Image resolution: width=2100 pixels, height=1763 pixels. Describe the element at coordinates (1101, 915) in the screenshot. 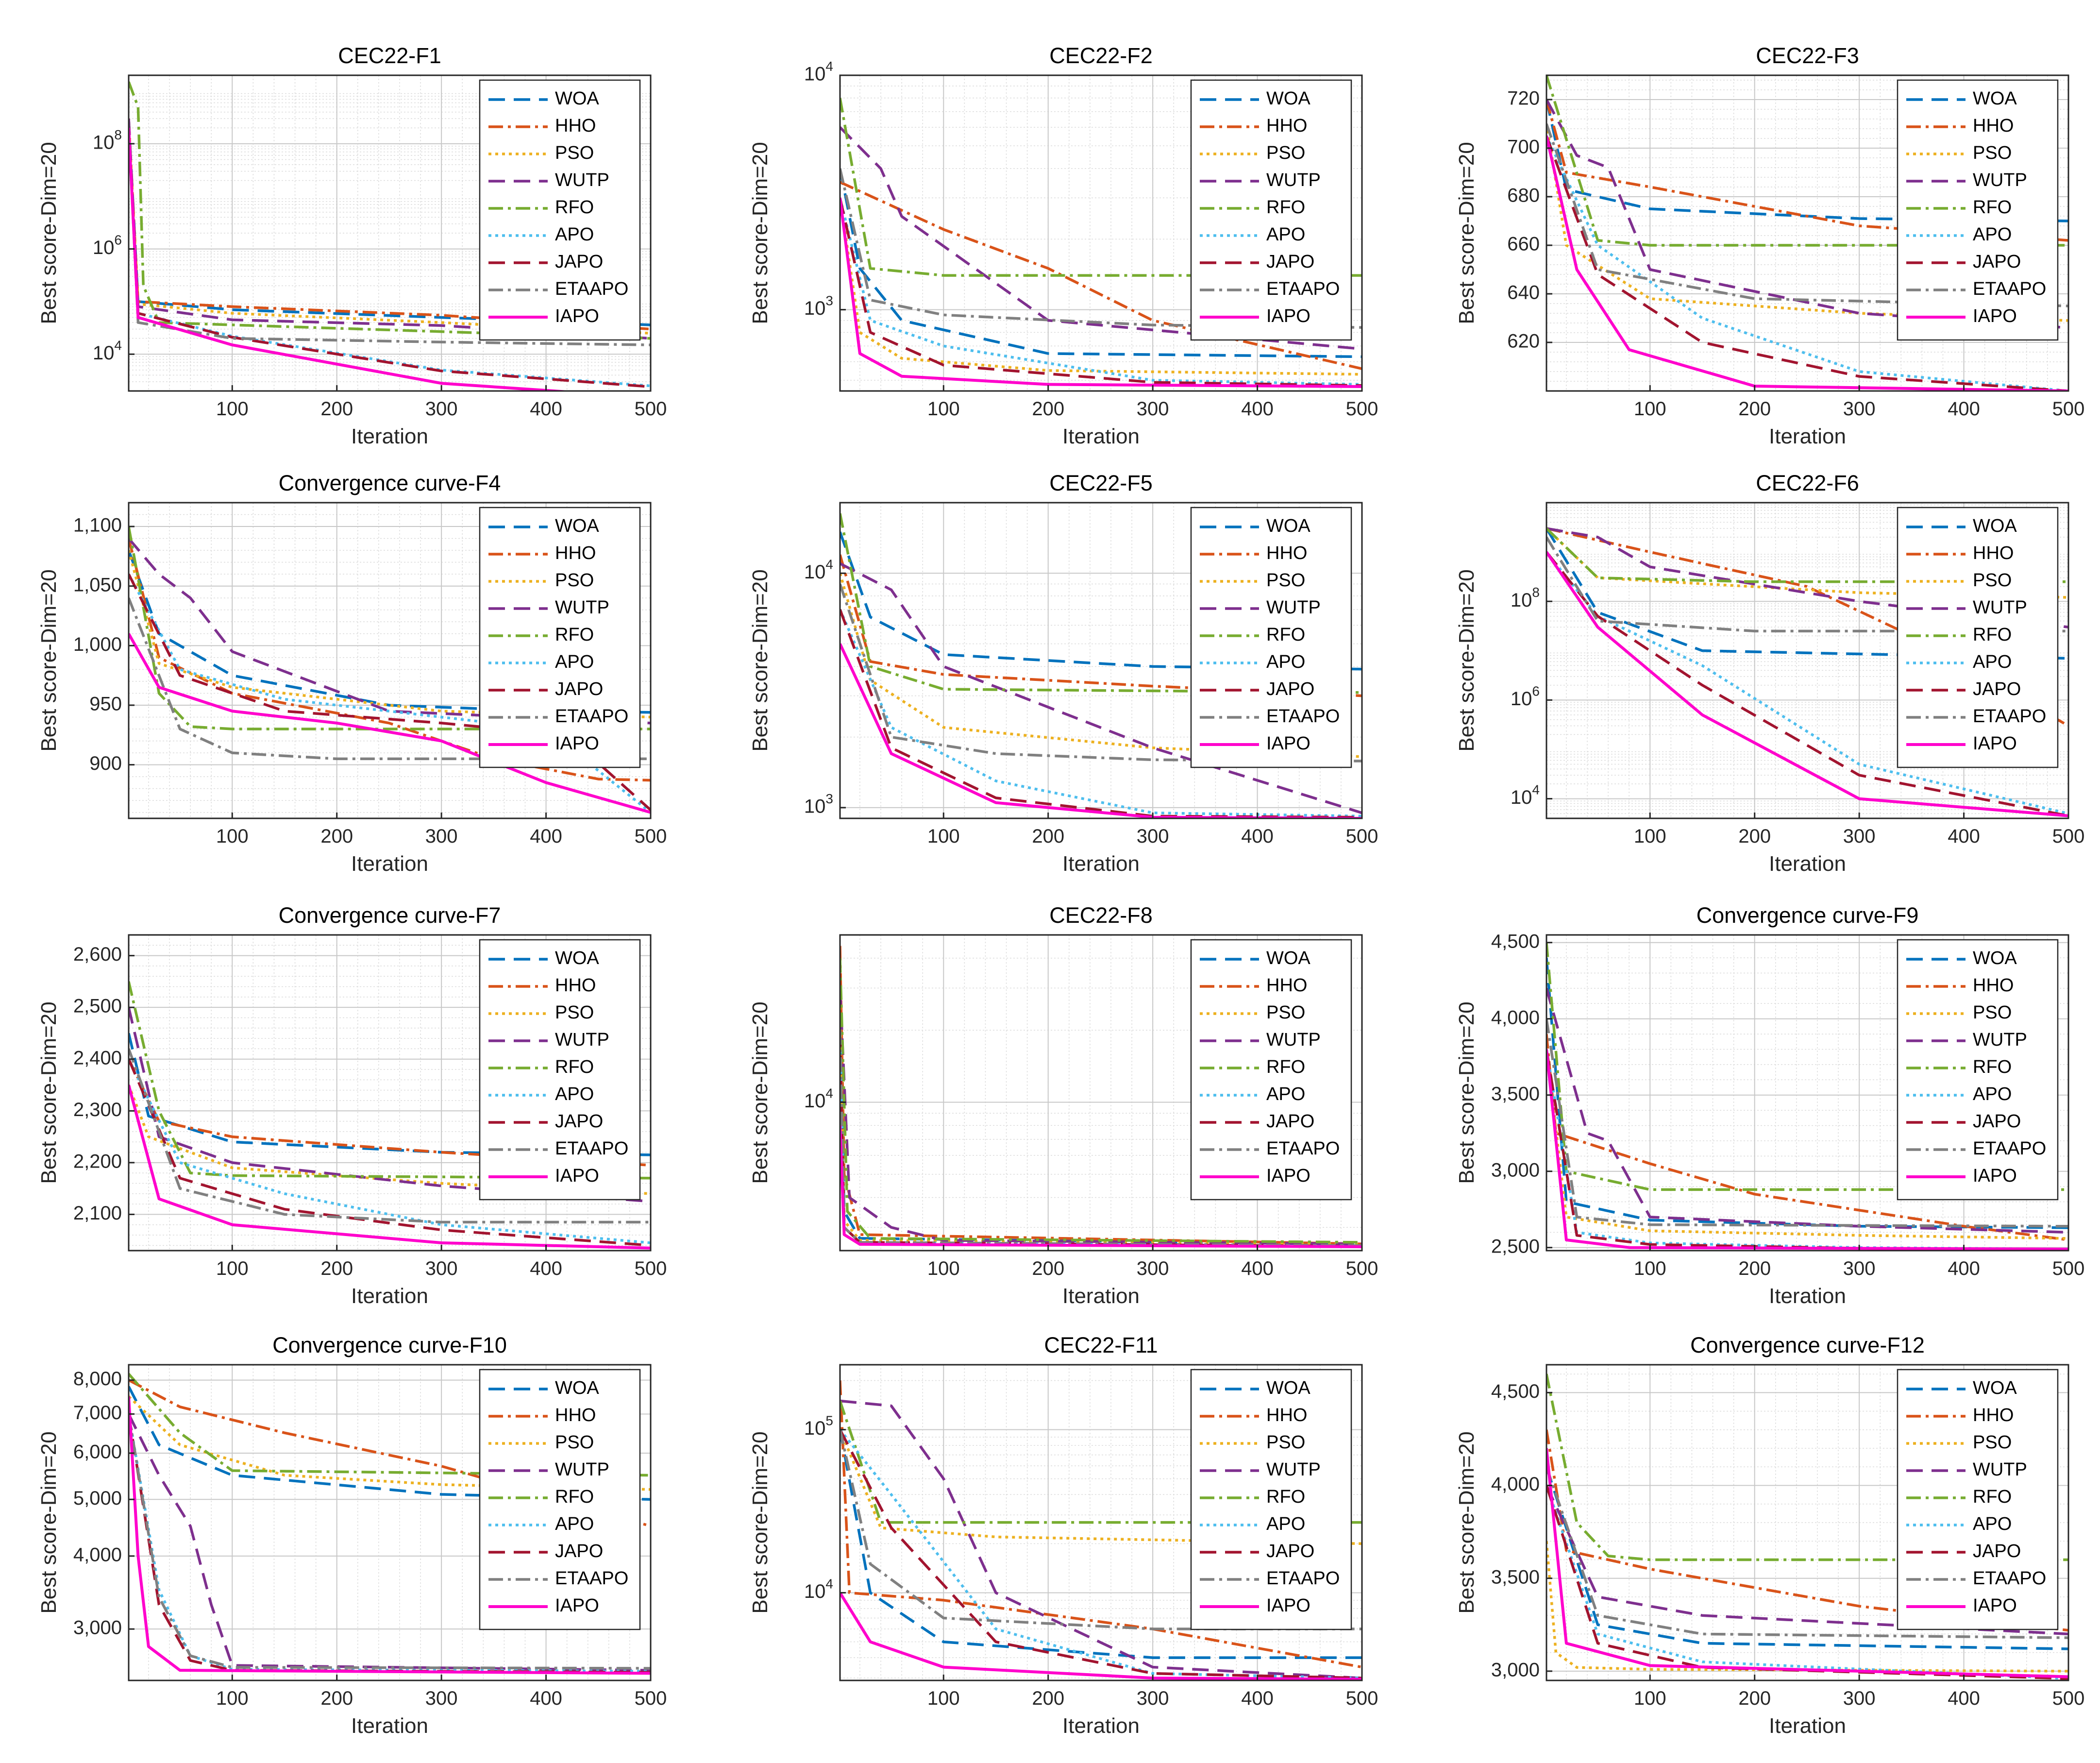

I see `chart-title: CEC22-F8` at that location.